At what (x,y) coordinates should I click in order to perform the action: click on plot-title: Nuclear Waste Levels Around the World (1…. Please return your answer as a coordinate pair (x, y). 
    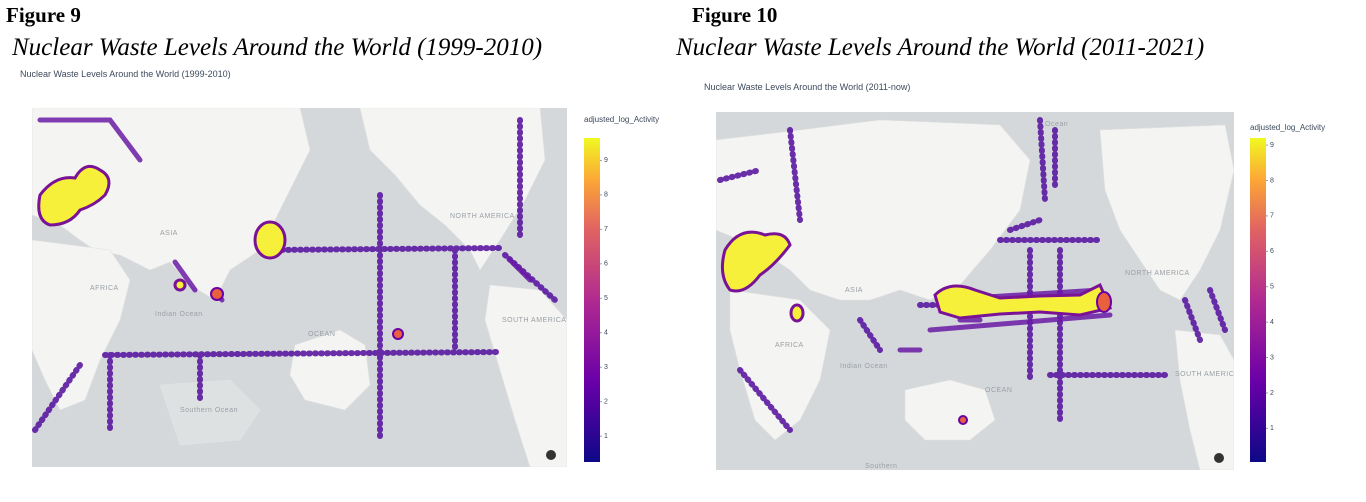
    Looking at the image, I should click on (125, 74).